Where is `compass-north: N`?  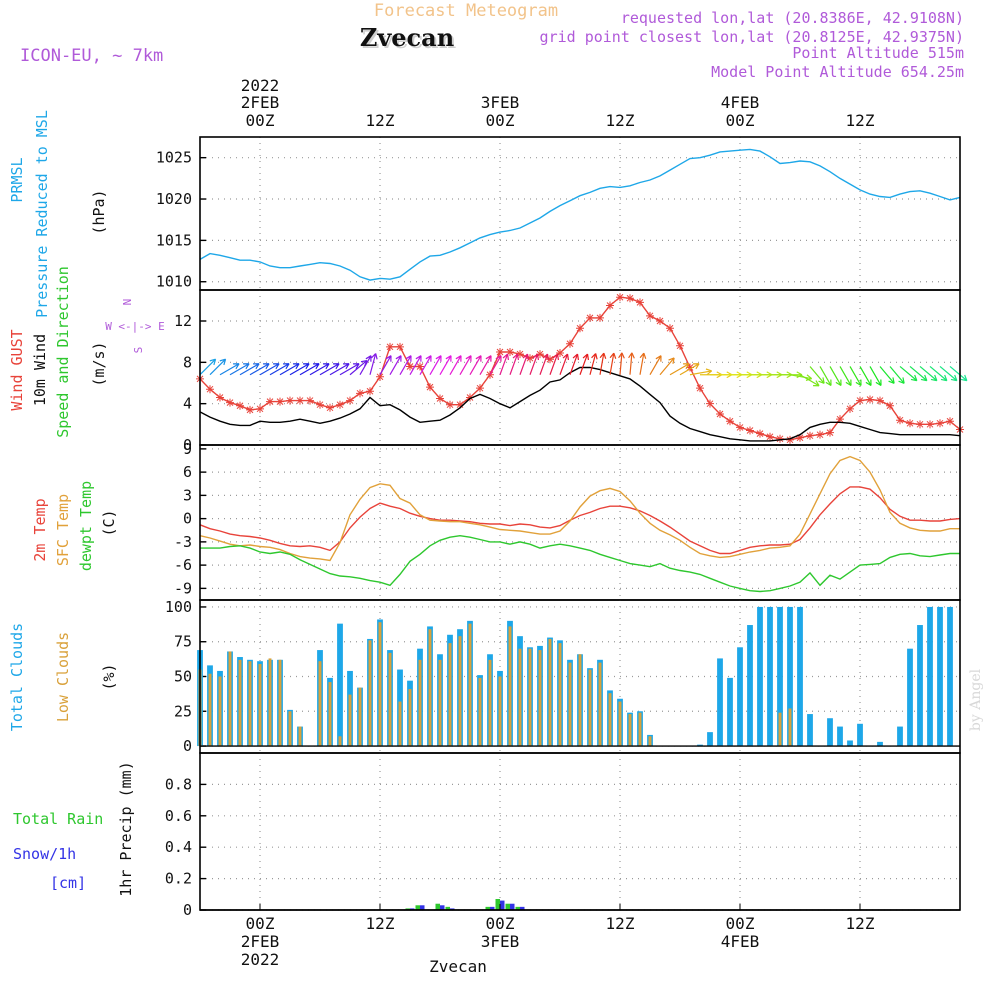 compass-north: N is located at coordinates (127, 302).